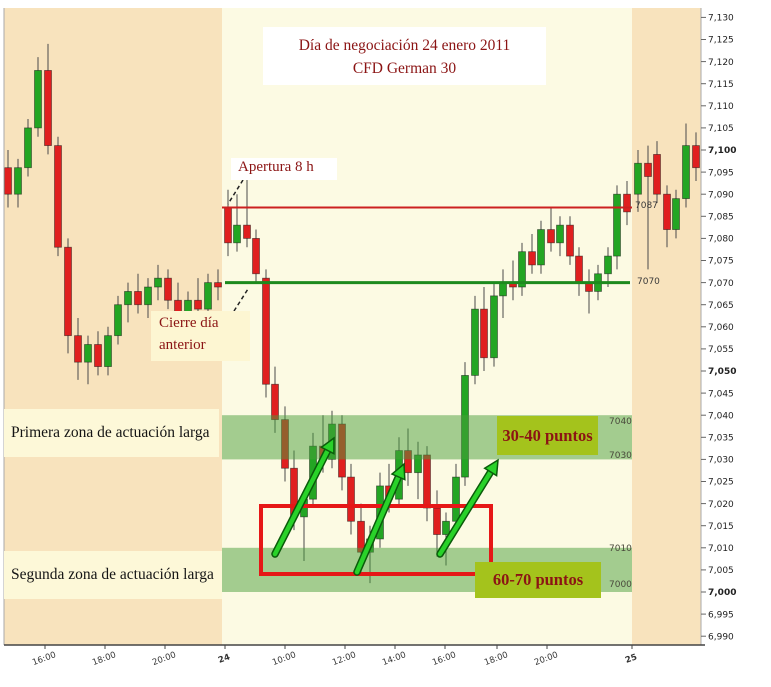 The width and height of the screenshot is (771, 687). Describe the element at coordinates (721, 262) in the screenshot. I see `y-axis-label: 7,075` at that location.